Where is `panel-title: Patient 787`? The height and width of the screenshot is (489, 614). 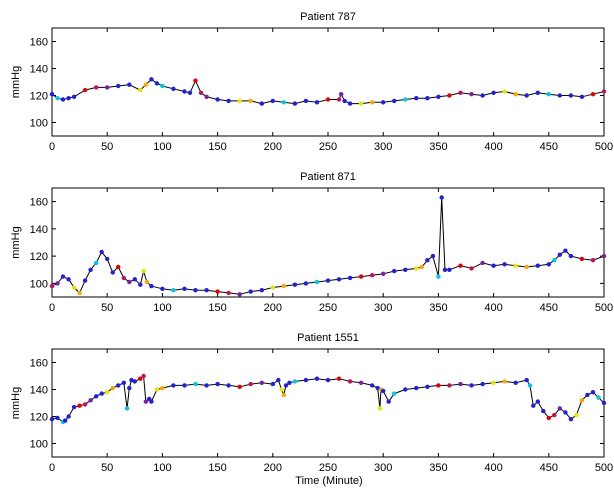
panel-title: Patient 787 is located at coordinates (328, 17).